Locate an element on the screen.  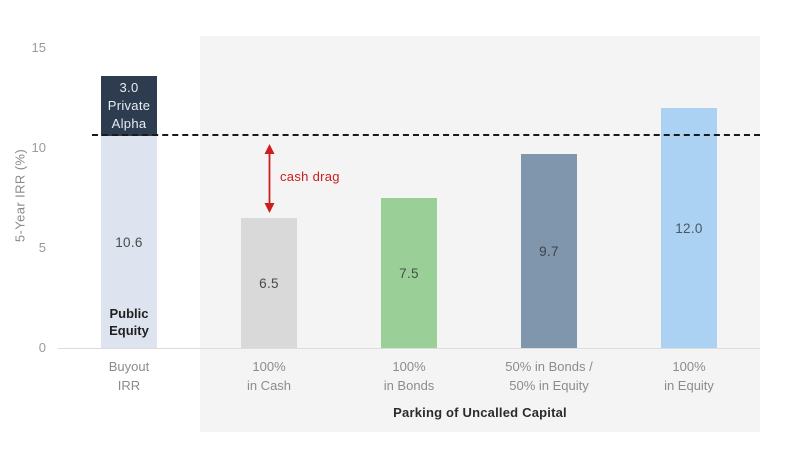
bar-segment-equity-100: 12.0 is located at coordinates (689, 228).